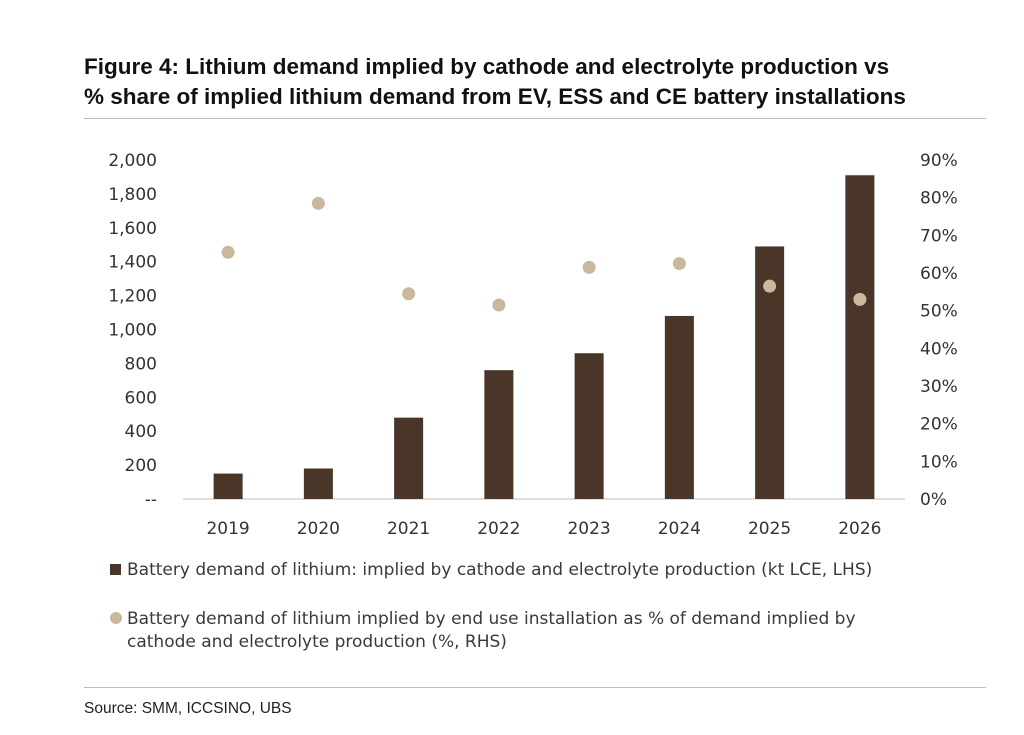  What do you see at coordinates (770, 286) in the screenshot?
I see `dot-2025` at bounding box center [770, 286].